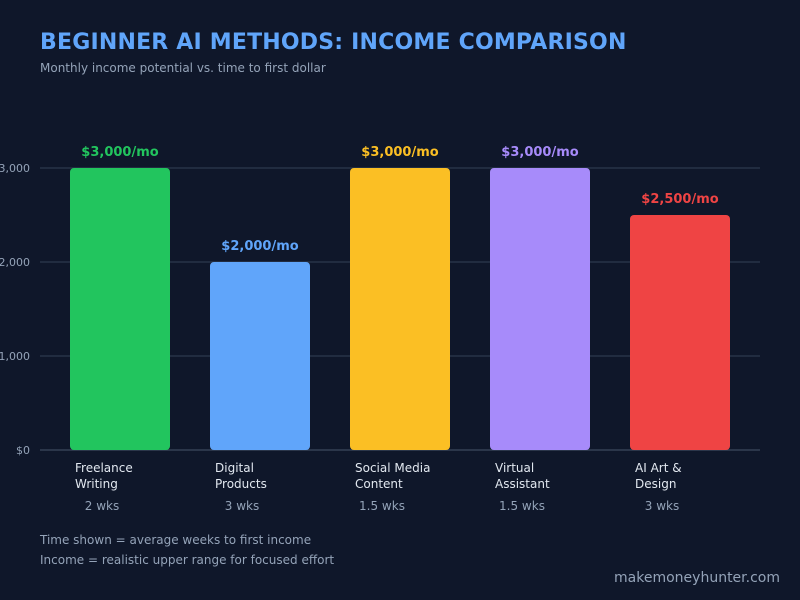 This screenshot has width=800, height=600. Describe the element at coordinates (15, 168) in the screenshot. I see `y-tick-label: $3,000` at that location.